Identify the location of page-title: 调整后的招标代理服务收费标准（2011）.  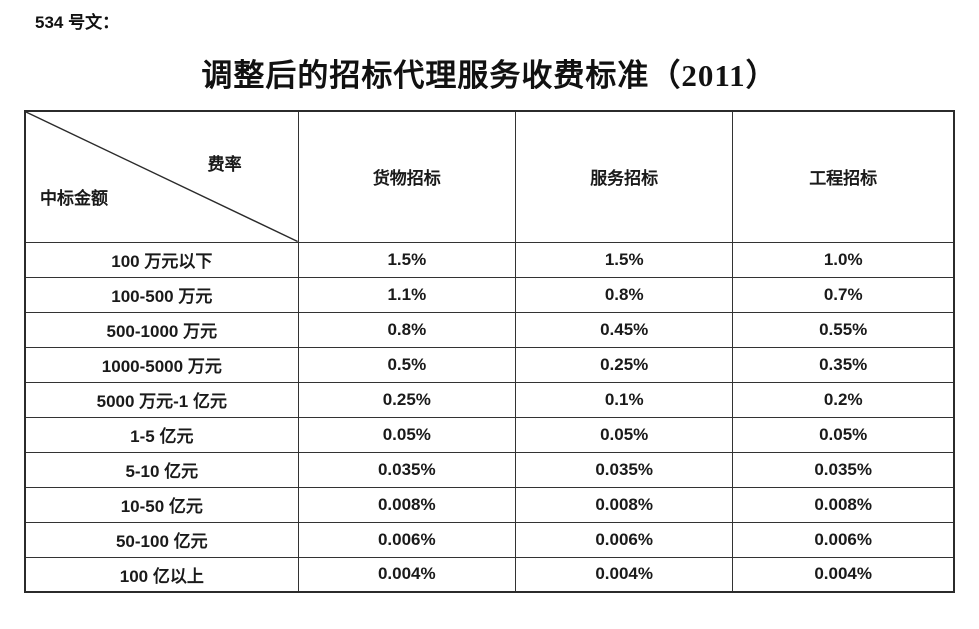
(489, 75).